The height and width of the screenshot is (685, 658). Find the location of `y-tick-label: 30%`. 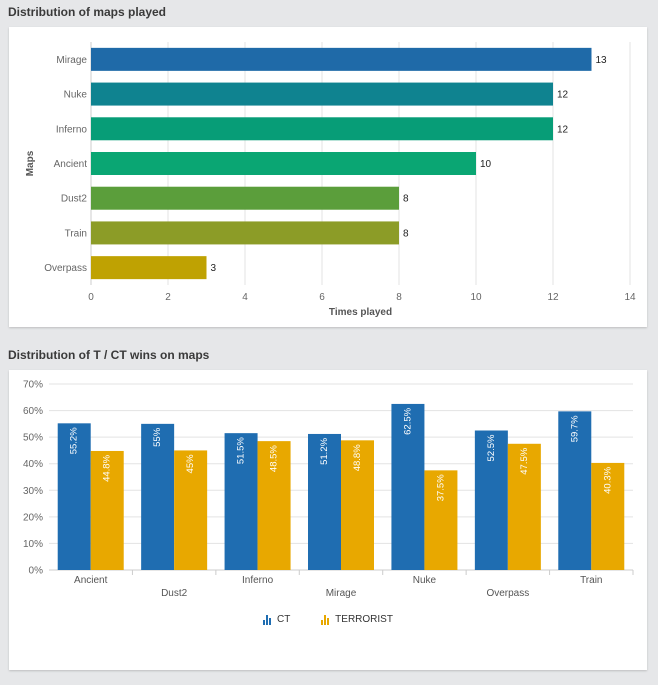

y-tick-label: 30% is located at coordinates (33, 491).